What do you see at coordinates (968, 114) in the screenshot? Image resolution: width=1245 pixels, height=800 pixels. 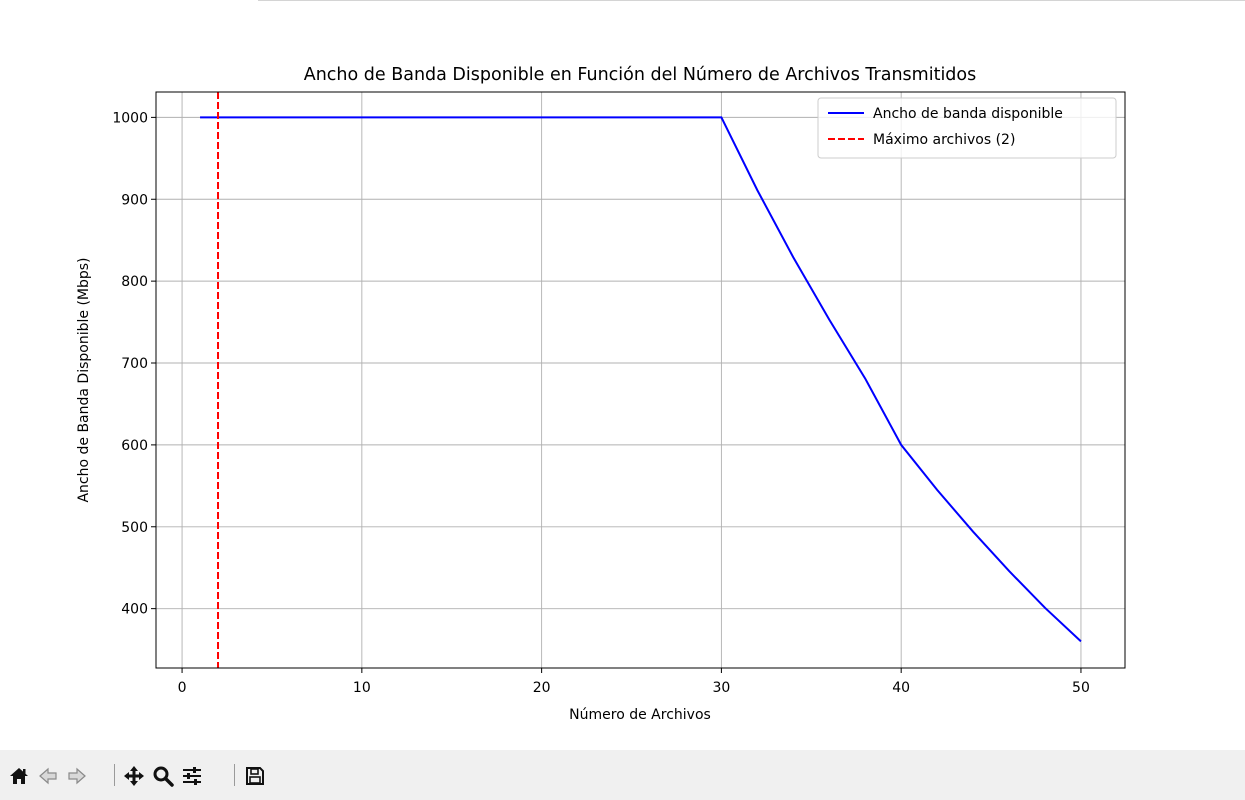 I see `legend-label-bandwidth: Ancho de banda disponible` at bounding box center [968, 114].